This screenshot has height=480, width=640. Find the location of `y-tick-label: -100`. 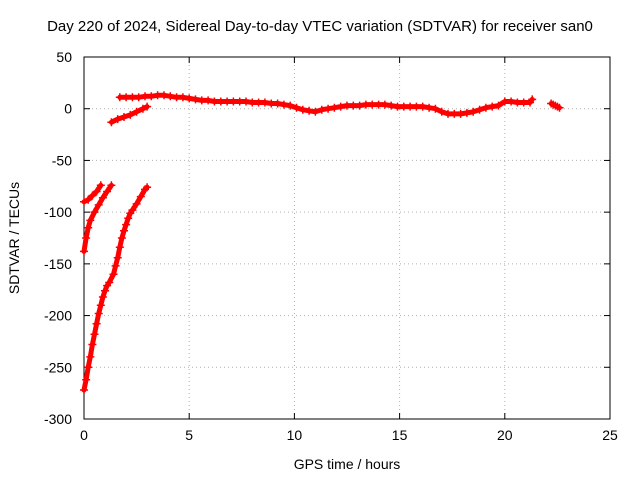

y-tick-label: -100 is located at coordinates (58, 212).